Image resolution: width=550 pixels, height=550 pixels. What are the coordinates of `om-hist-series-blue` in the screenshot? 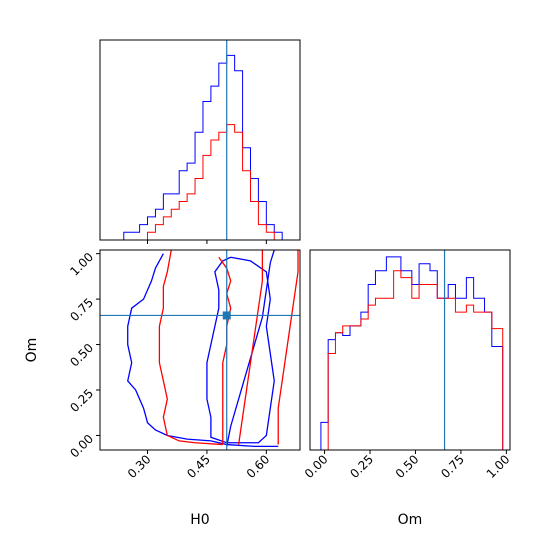 It's located at (410, 353).